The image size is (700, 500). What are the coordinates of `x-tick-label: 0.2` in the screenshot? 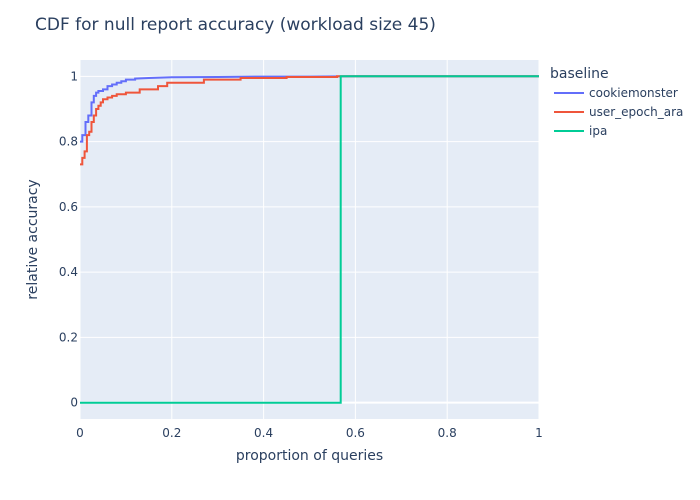 It's located at (171, 433).